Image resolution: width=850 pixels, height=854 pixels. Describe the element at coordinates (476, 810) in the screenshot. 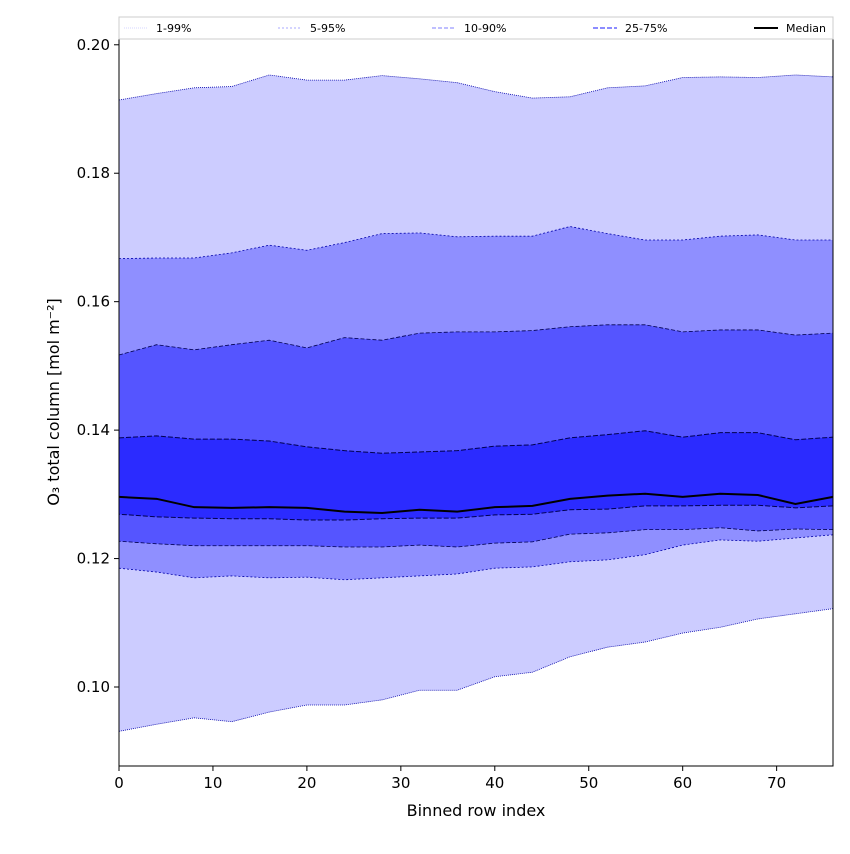

I see `x-axis-label: Binned row index` at that location.